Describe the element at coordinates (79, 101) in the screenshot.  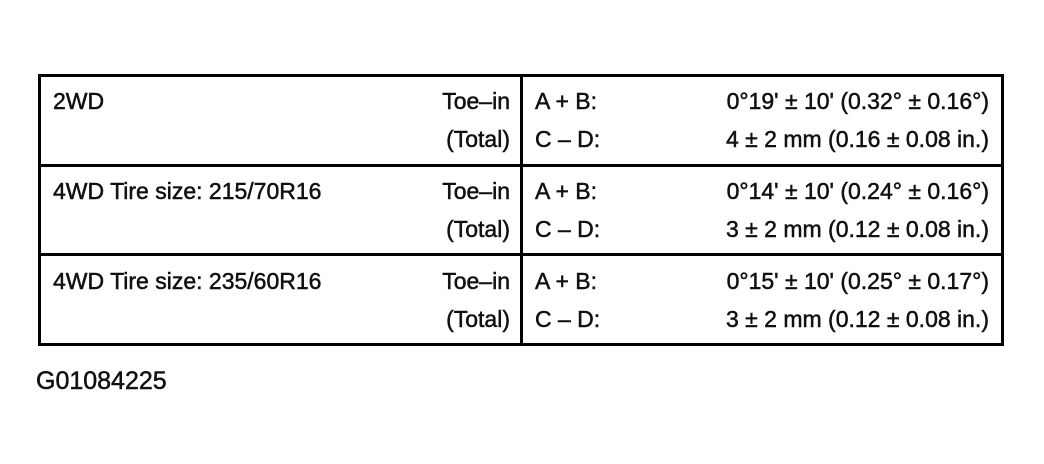
I see `vehicle-label: 2WD` at that location.